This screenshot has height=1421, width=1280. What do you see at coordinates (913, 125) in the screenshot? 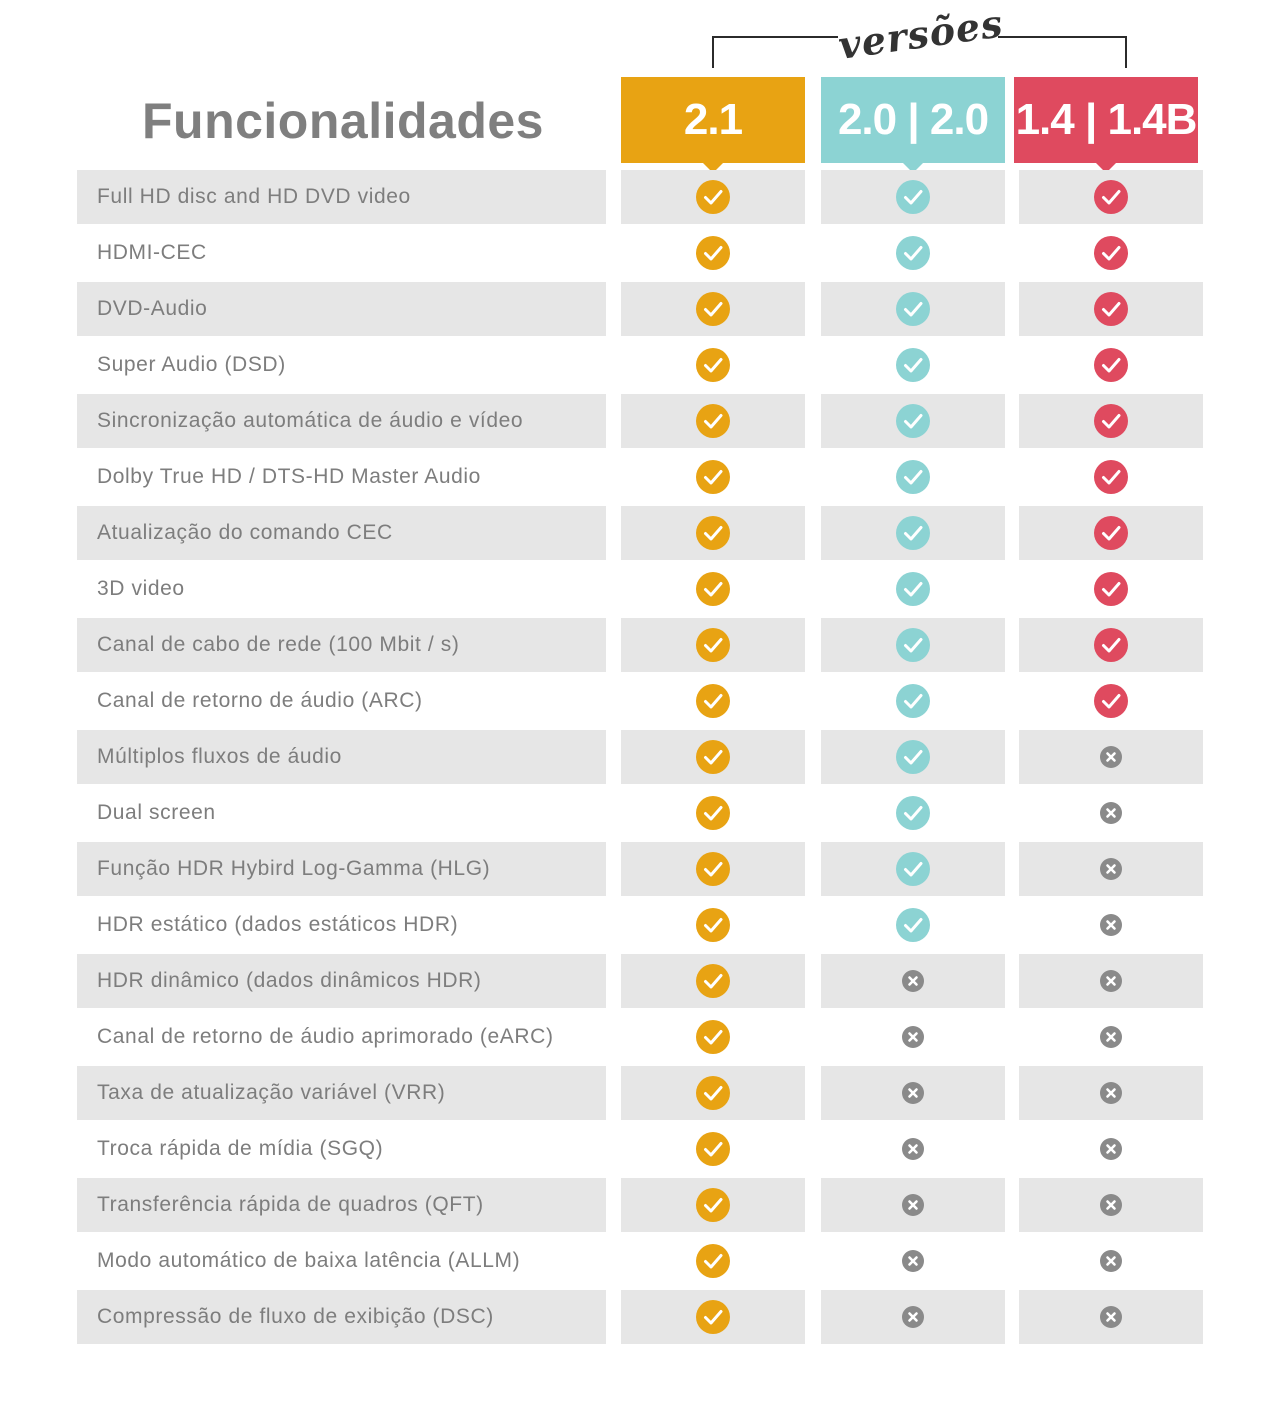
I see `version-header-2-0: 2.0 | 2.0` at bounding box center [913, 125].